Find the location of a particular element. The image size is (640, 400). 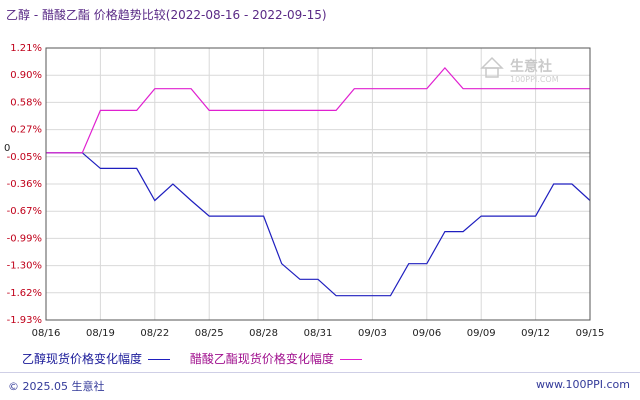

x-tick-label: 09/06 is located at coordinates (426, 333).